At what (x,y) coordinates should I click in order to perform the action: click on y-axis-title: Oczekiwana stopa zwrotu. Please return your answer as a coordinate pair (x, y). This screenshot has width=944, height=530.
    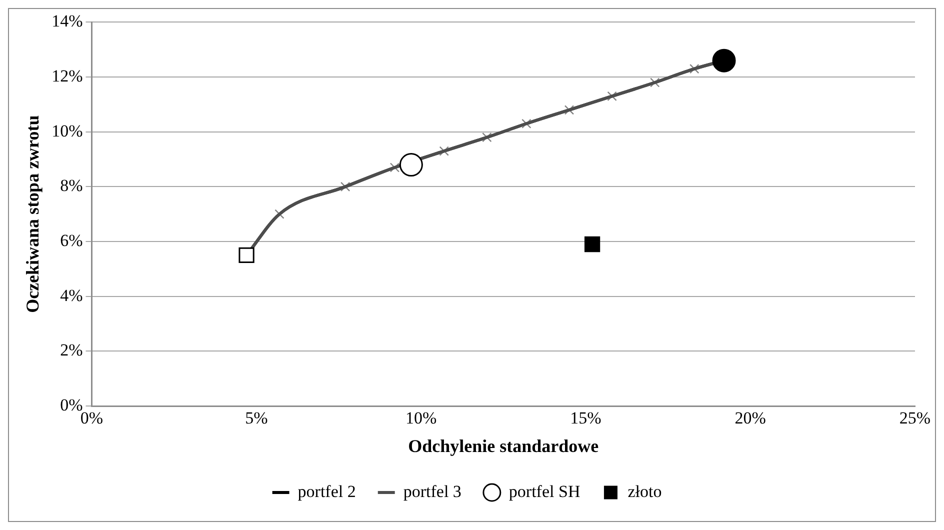
    Looking at the image, I should click on (32, 214).